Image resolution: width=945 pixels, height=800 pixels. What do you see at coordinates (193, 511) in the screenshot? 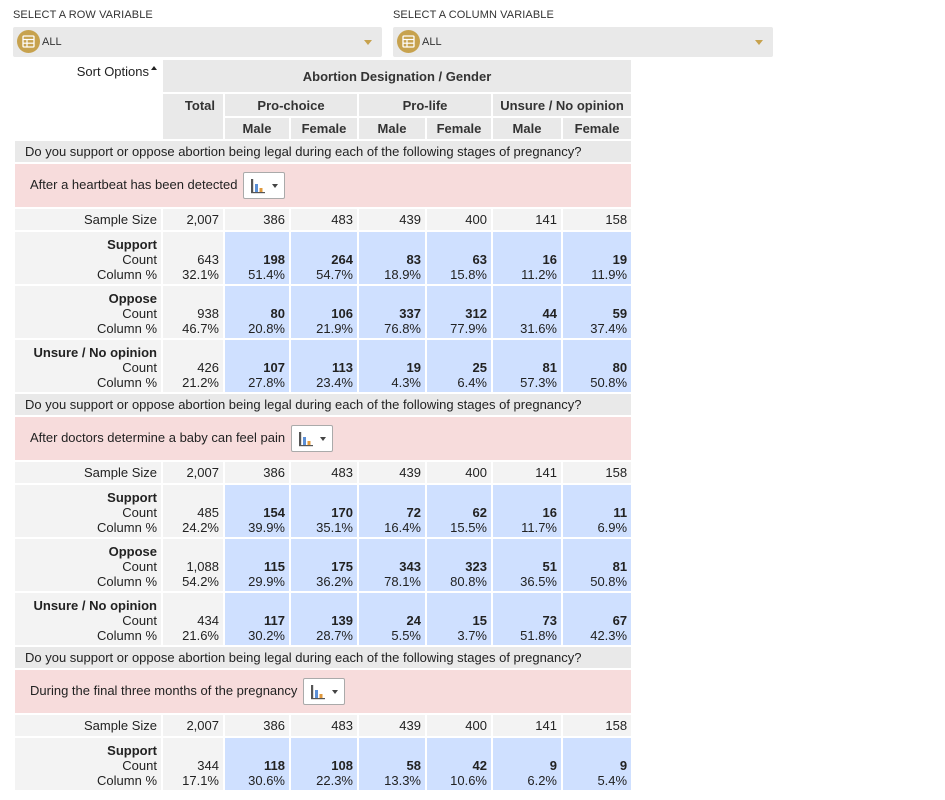
I see `data-cell: 485 24.2%` at bounding box center [193, 511].